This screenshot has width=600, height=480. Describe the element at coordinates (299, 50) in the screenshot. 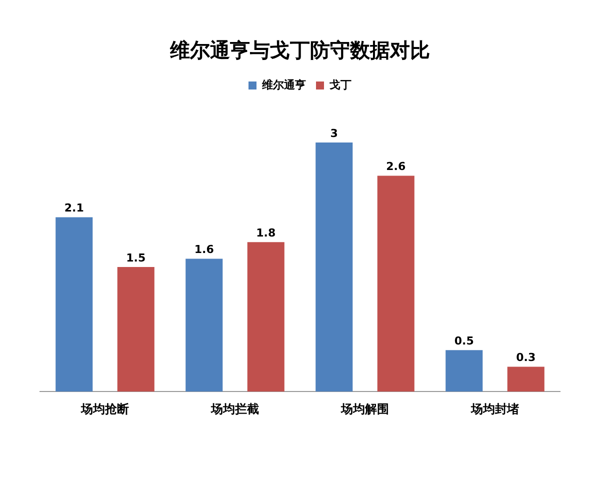

I see `chart-title: 维尔通亨与戈丁防守数据对比` at that location.